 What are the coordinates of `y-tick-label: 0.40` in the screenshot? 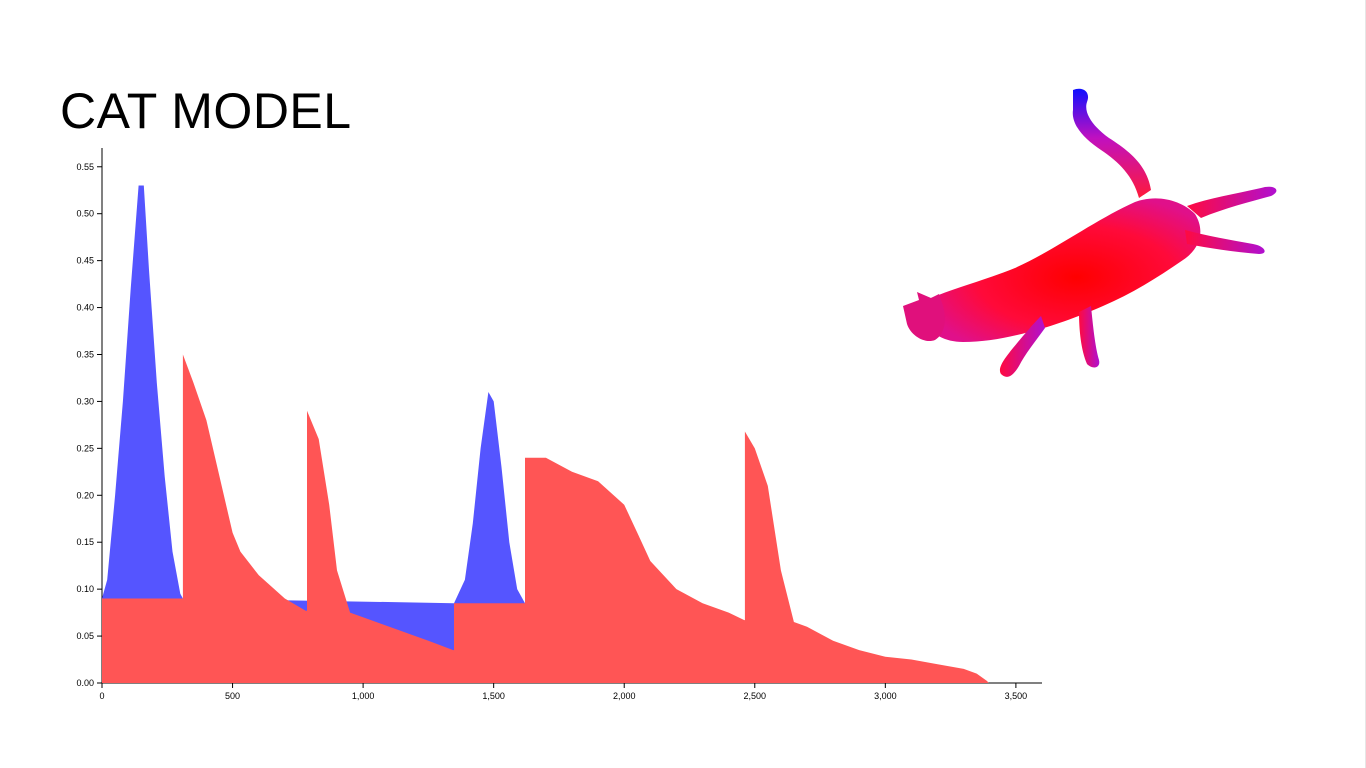 It's located at (85, 308).